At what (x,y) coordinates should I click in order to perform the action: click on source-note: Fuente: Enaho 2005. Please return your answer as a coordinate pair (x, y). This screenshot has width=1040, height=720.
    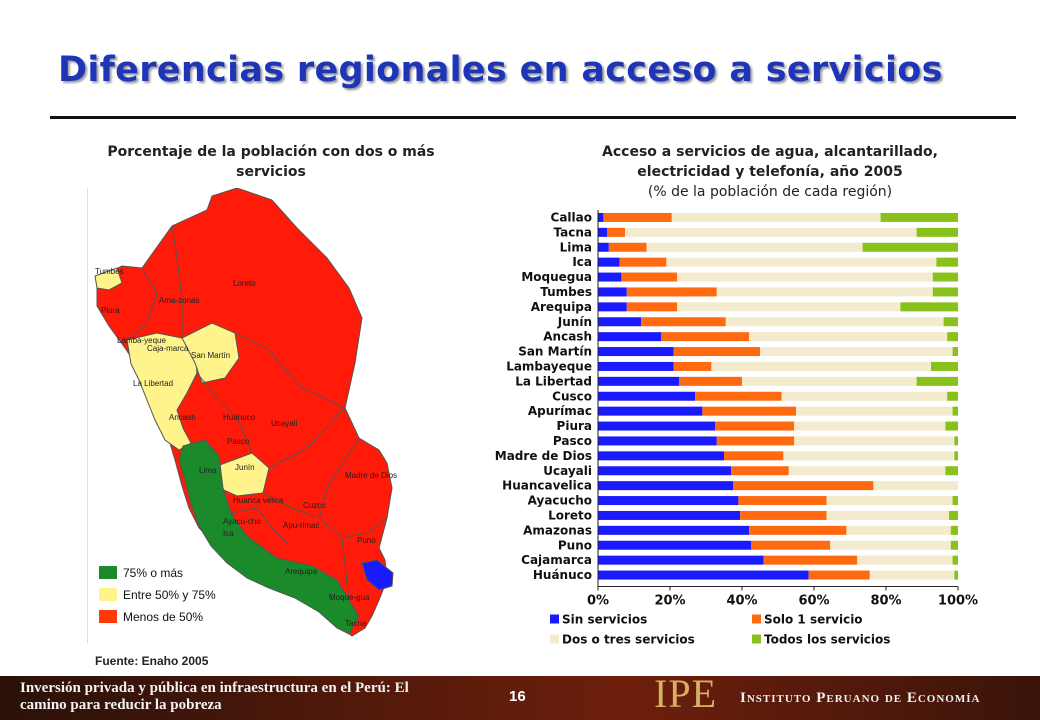
    Looking at the image, I should click on (152, 661).